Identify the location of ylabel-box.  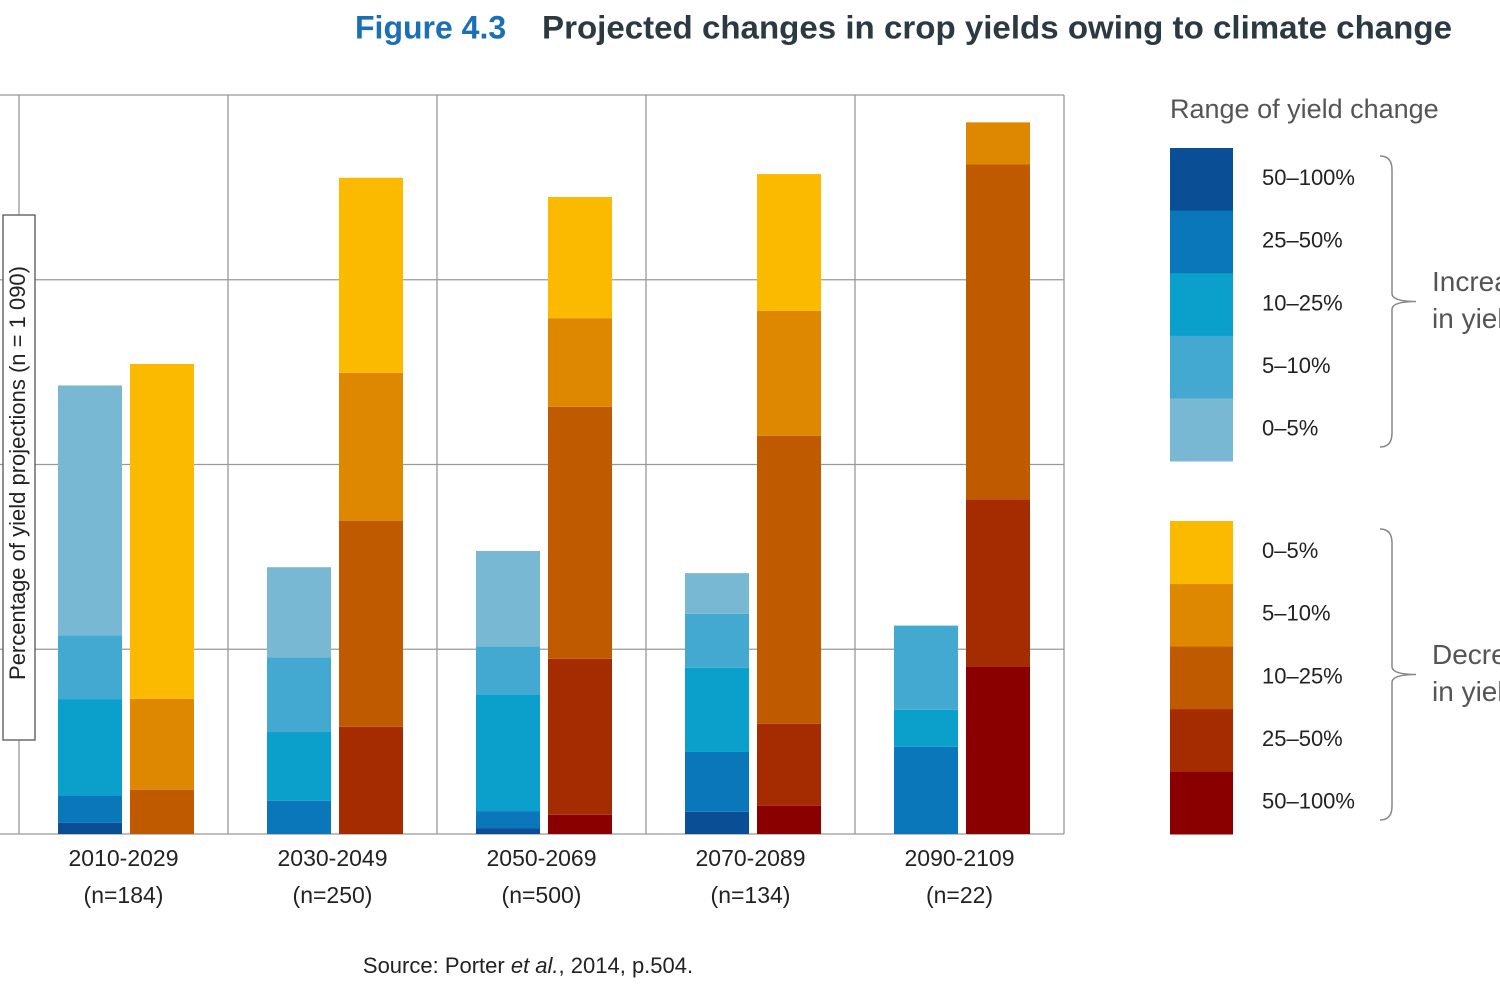
(19, 477).